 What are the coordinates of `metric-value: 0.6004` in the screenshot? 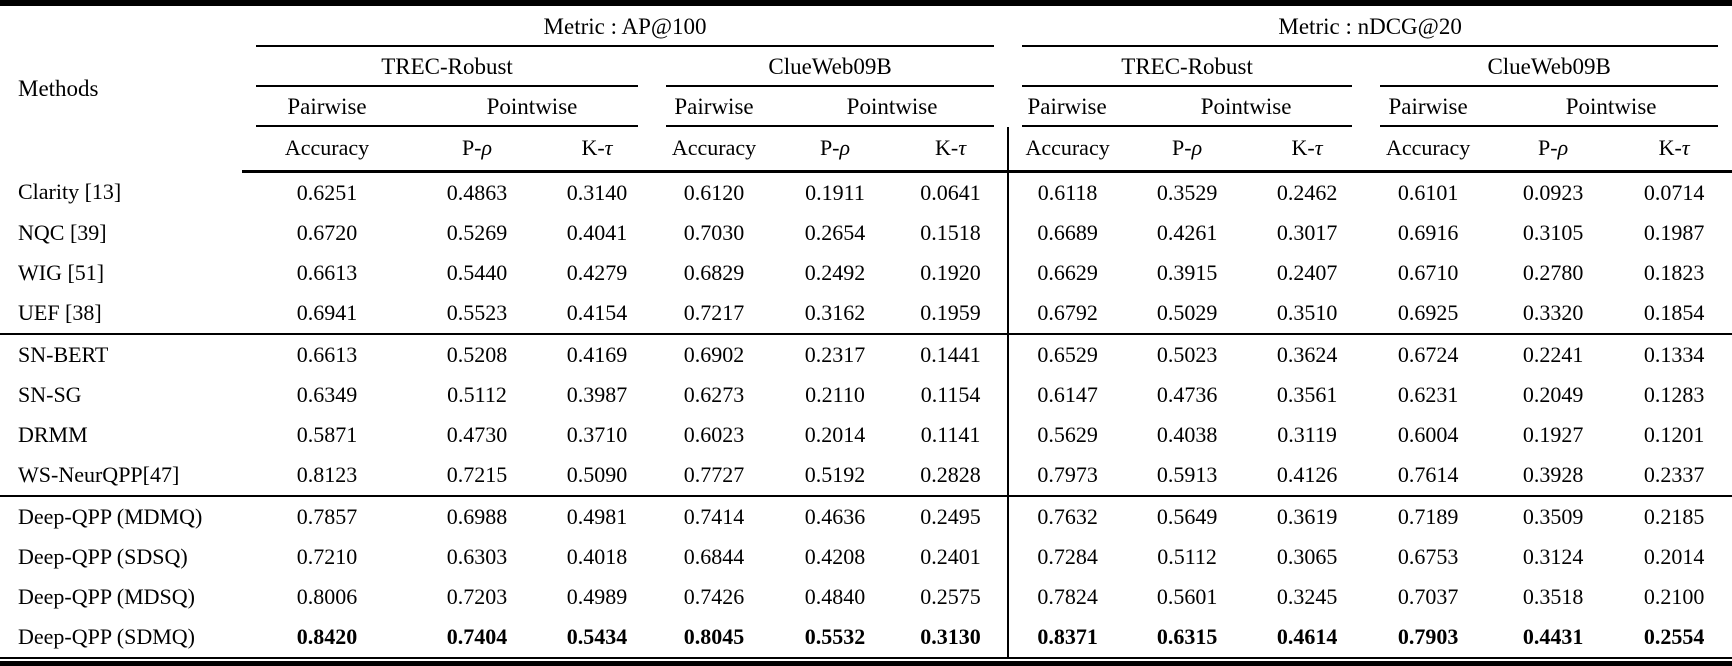 It's located at (1428, 434).